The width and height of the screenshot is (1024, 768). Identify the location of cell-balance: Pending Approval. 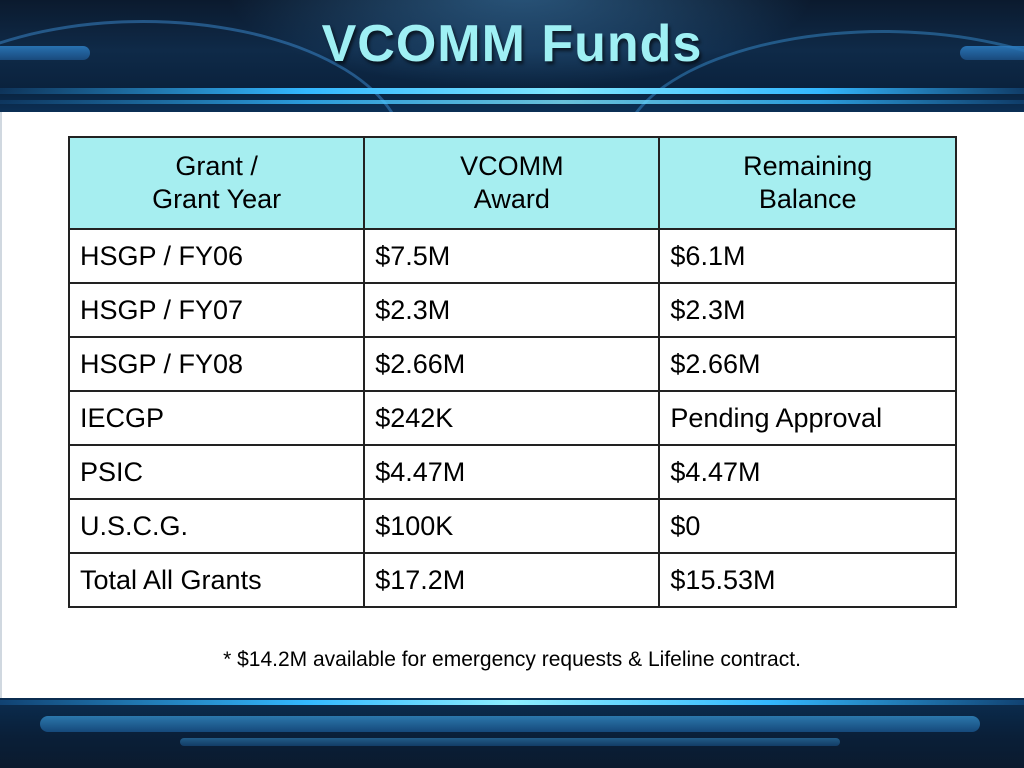
(807, 418).